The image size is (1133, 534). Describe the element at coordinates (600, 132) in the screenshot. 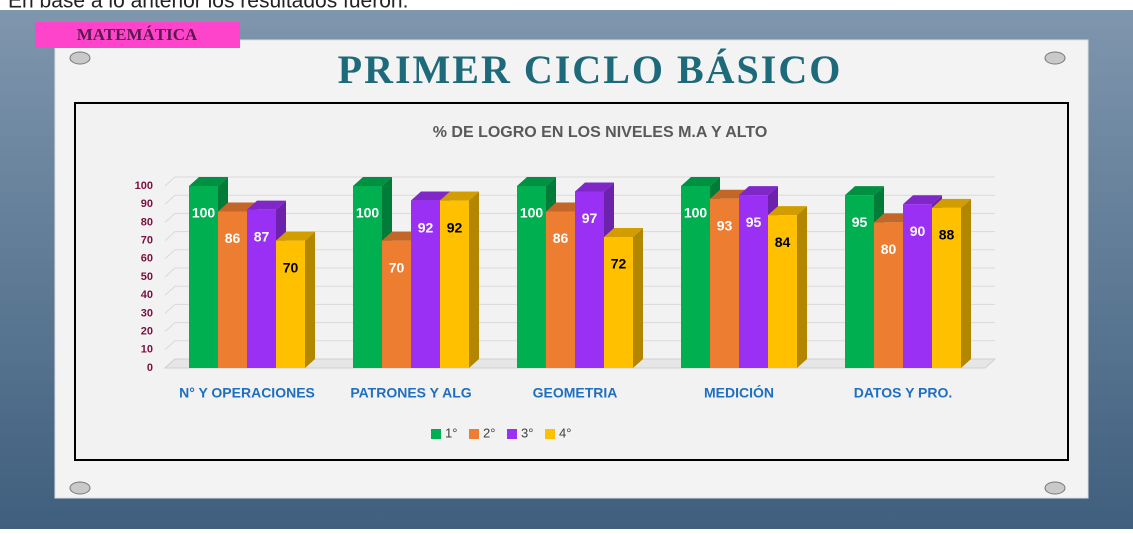

I see `chart-title: % DE LOGRO EN LOS NIVELES M.A Y ALTO` at that location.